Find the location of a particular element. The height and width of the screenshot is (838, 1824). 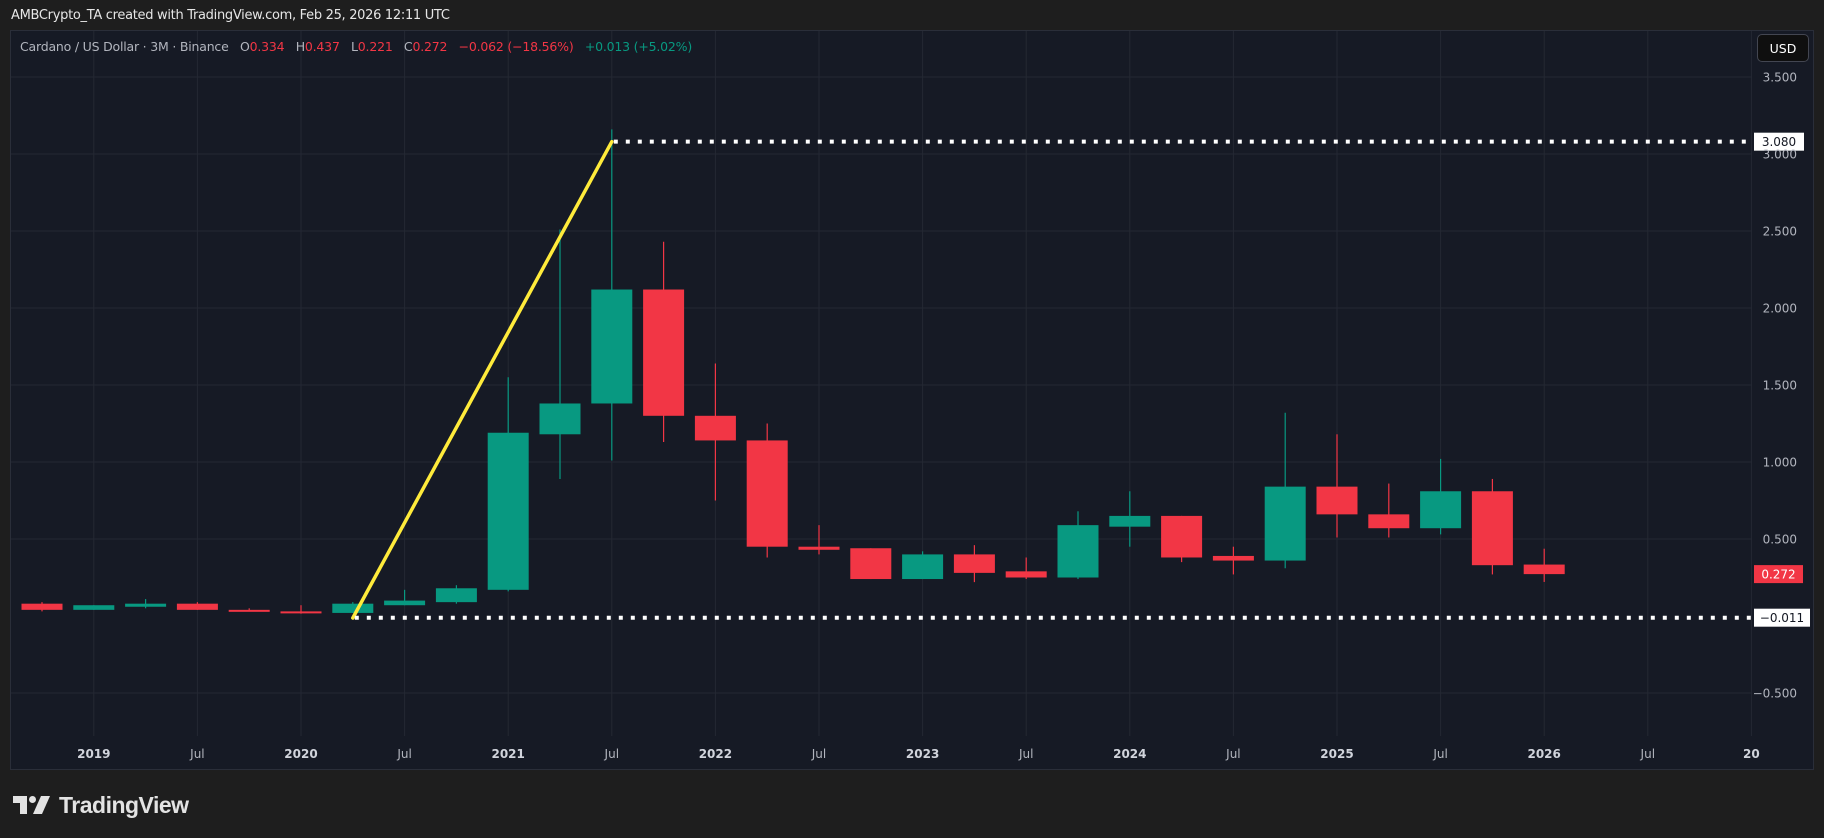

candle-q2-2019 is located at coordinates (146, 604).